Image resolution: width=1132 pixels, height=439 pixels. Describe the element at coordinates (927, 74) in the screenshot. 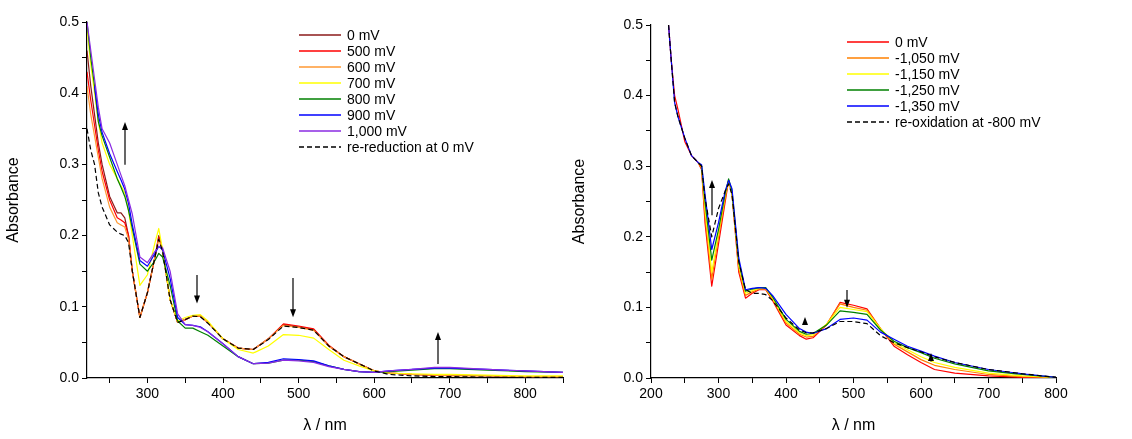

I see `legend-label: -1,150 mV` at that location.